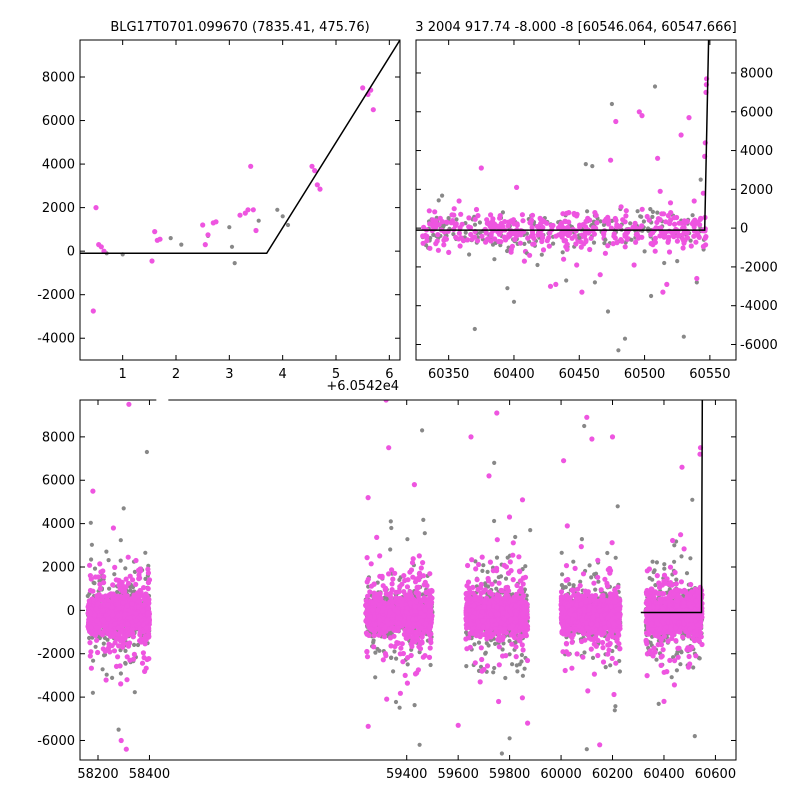  I want to click on panel-a-x-tick-label: 4, so click(283, 374).